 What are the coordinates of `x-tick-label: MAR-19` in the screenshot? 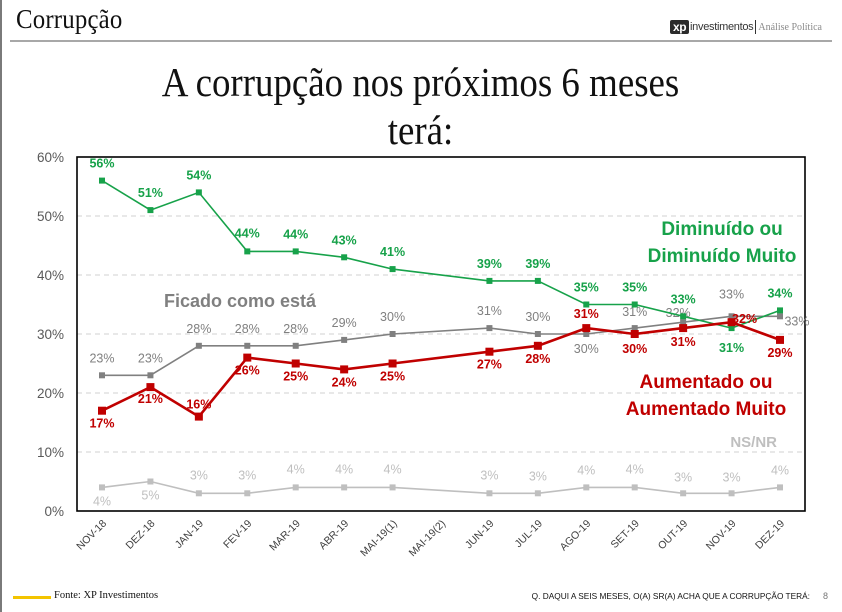 It's located at (285, 536).